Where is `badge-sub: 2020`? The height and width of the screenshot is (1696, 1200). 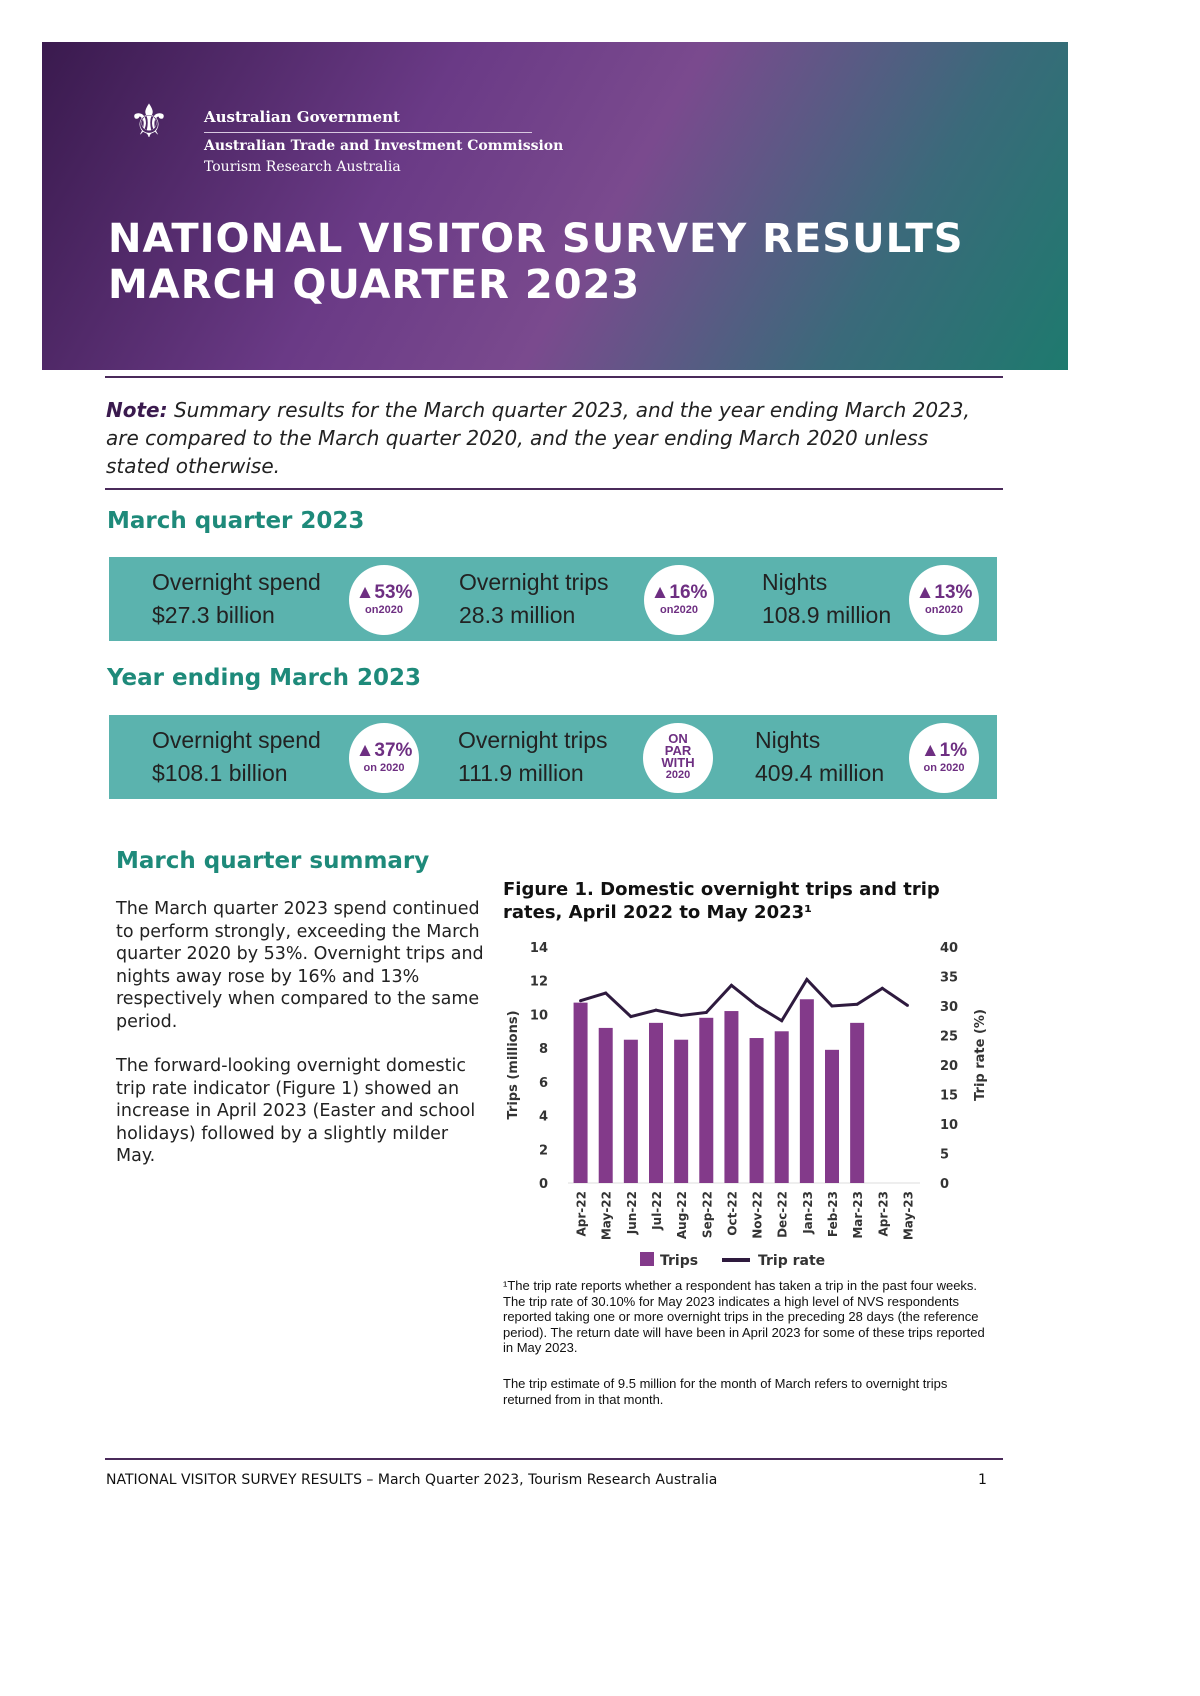 badge-sub: 2020 is located at coordinates (678, 775).